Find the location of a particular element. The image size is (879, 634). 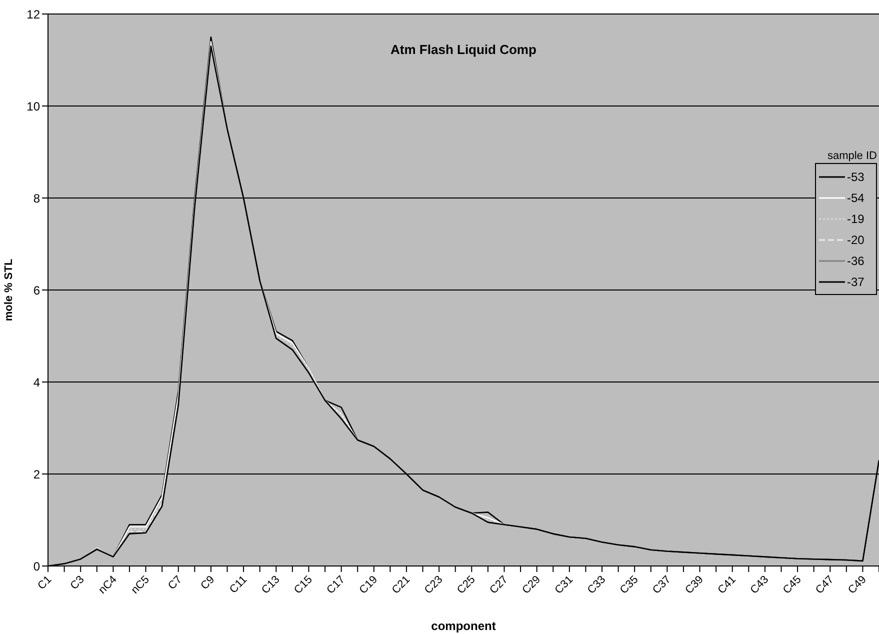

x-tick-label: C29 is located at coordinates (531, 585).